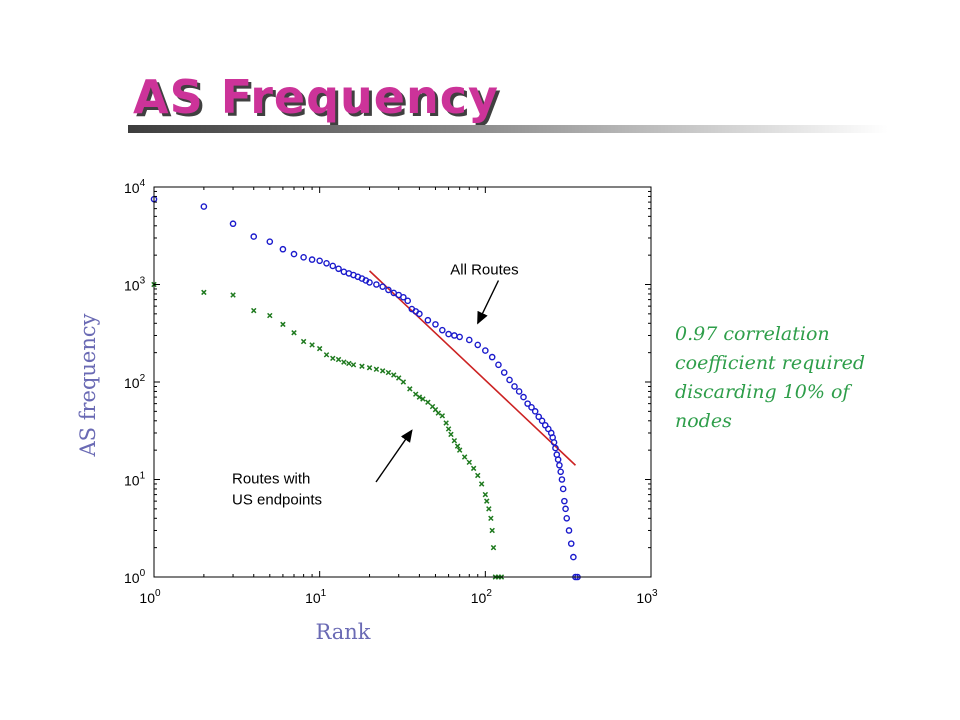 The width and height of the screenshot is (960, 720). I want to click on y-tick-label: 10⁰, so click(135, 577).